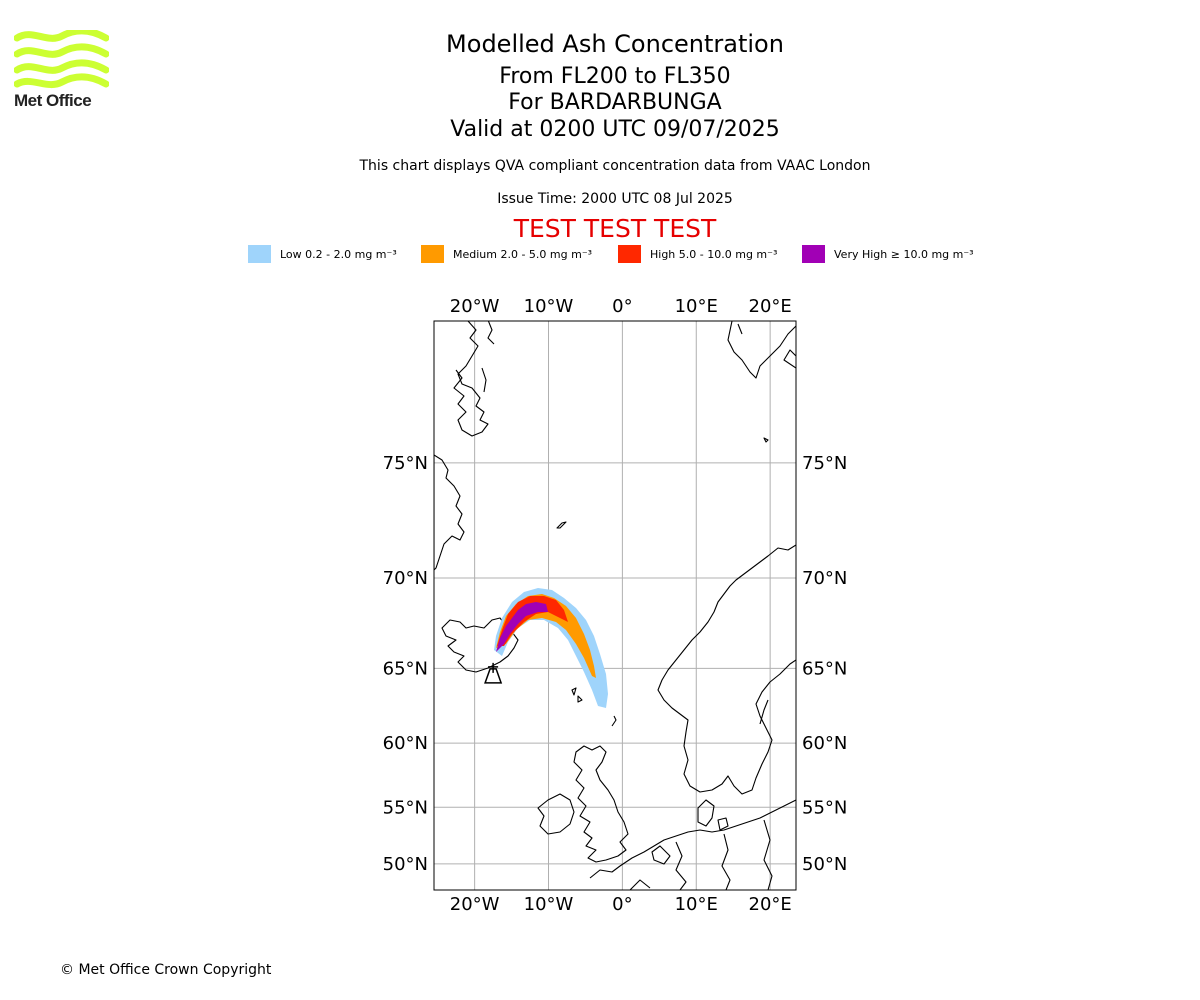  What do you see at coordinates (761, 350) in the screenshot?
I see `svalbard-coastline` at bounding box center [761, 350].